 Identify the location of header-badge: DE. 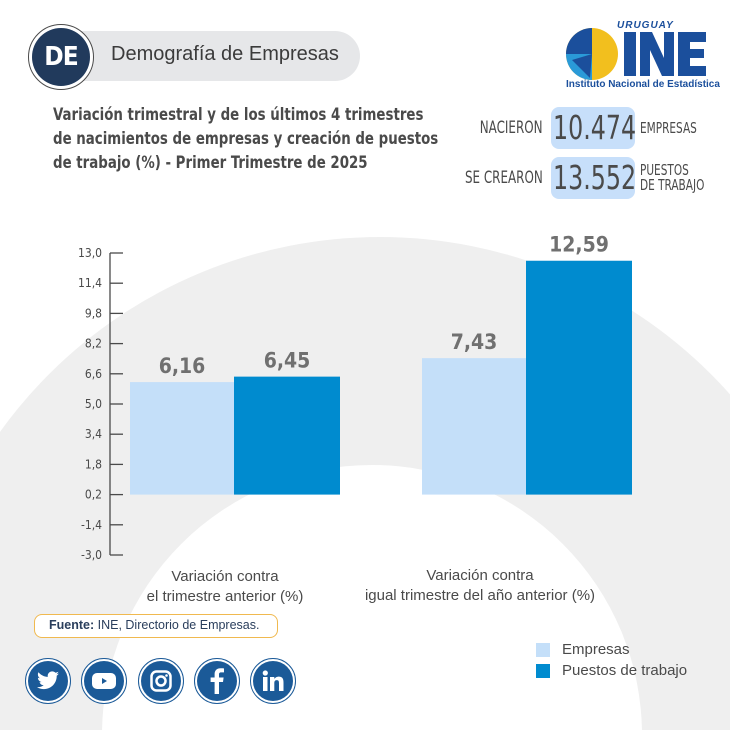
(61, 57).